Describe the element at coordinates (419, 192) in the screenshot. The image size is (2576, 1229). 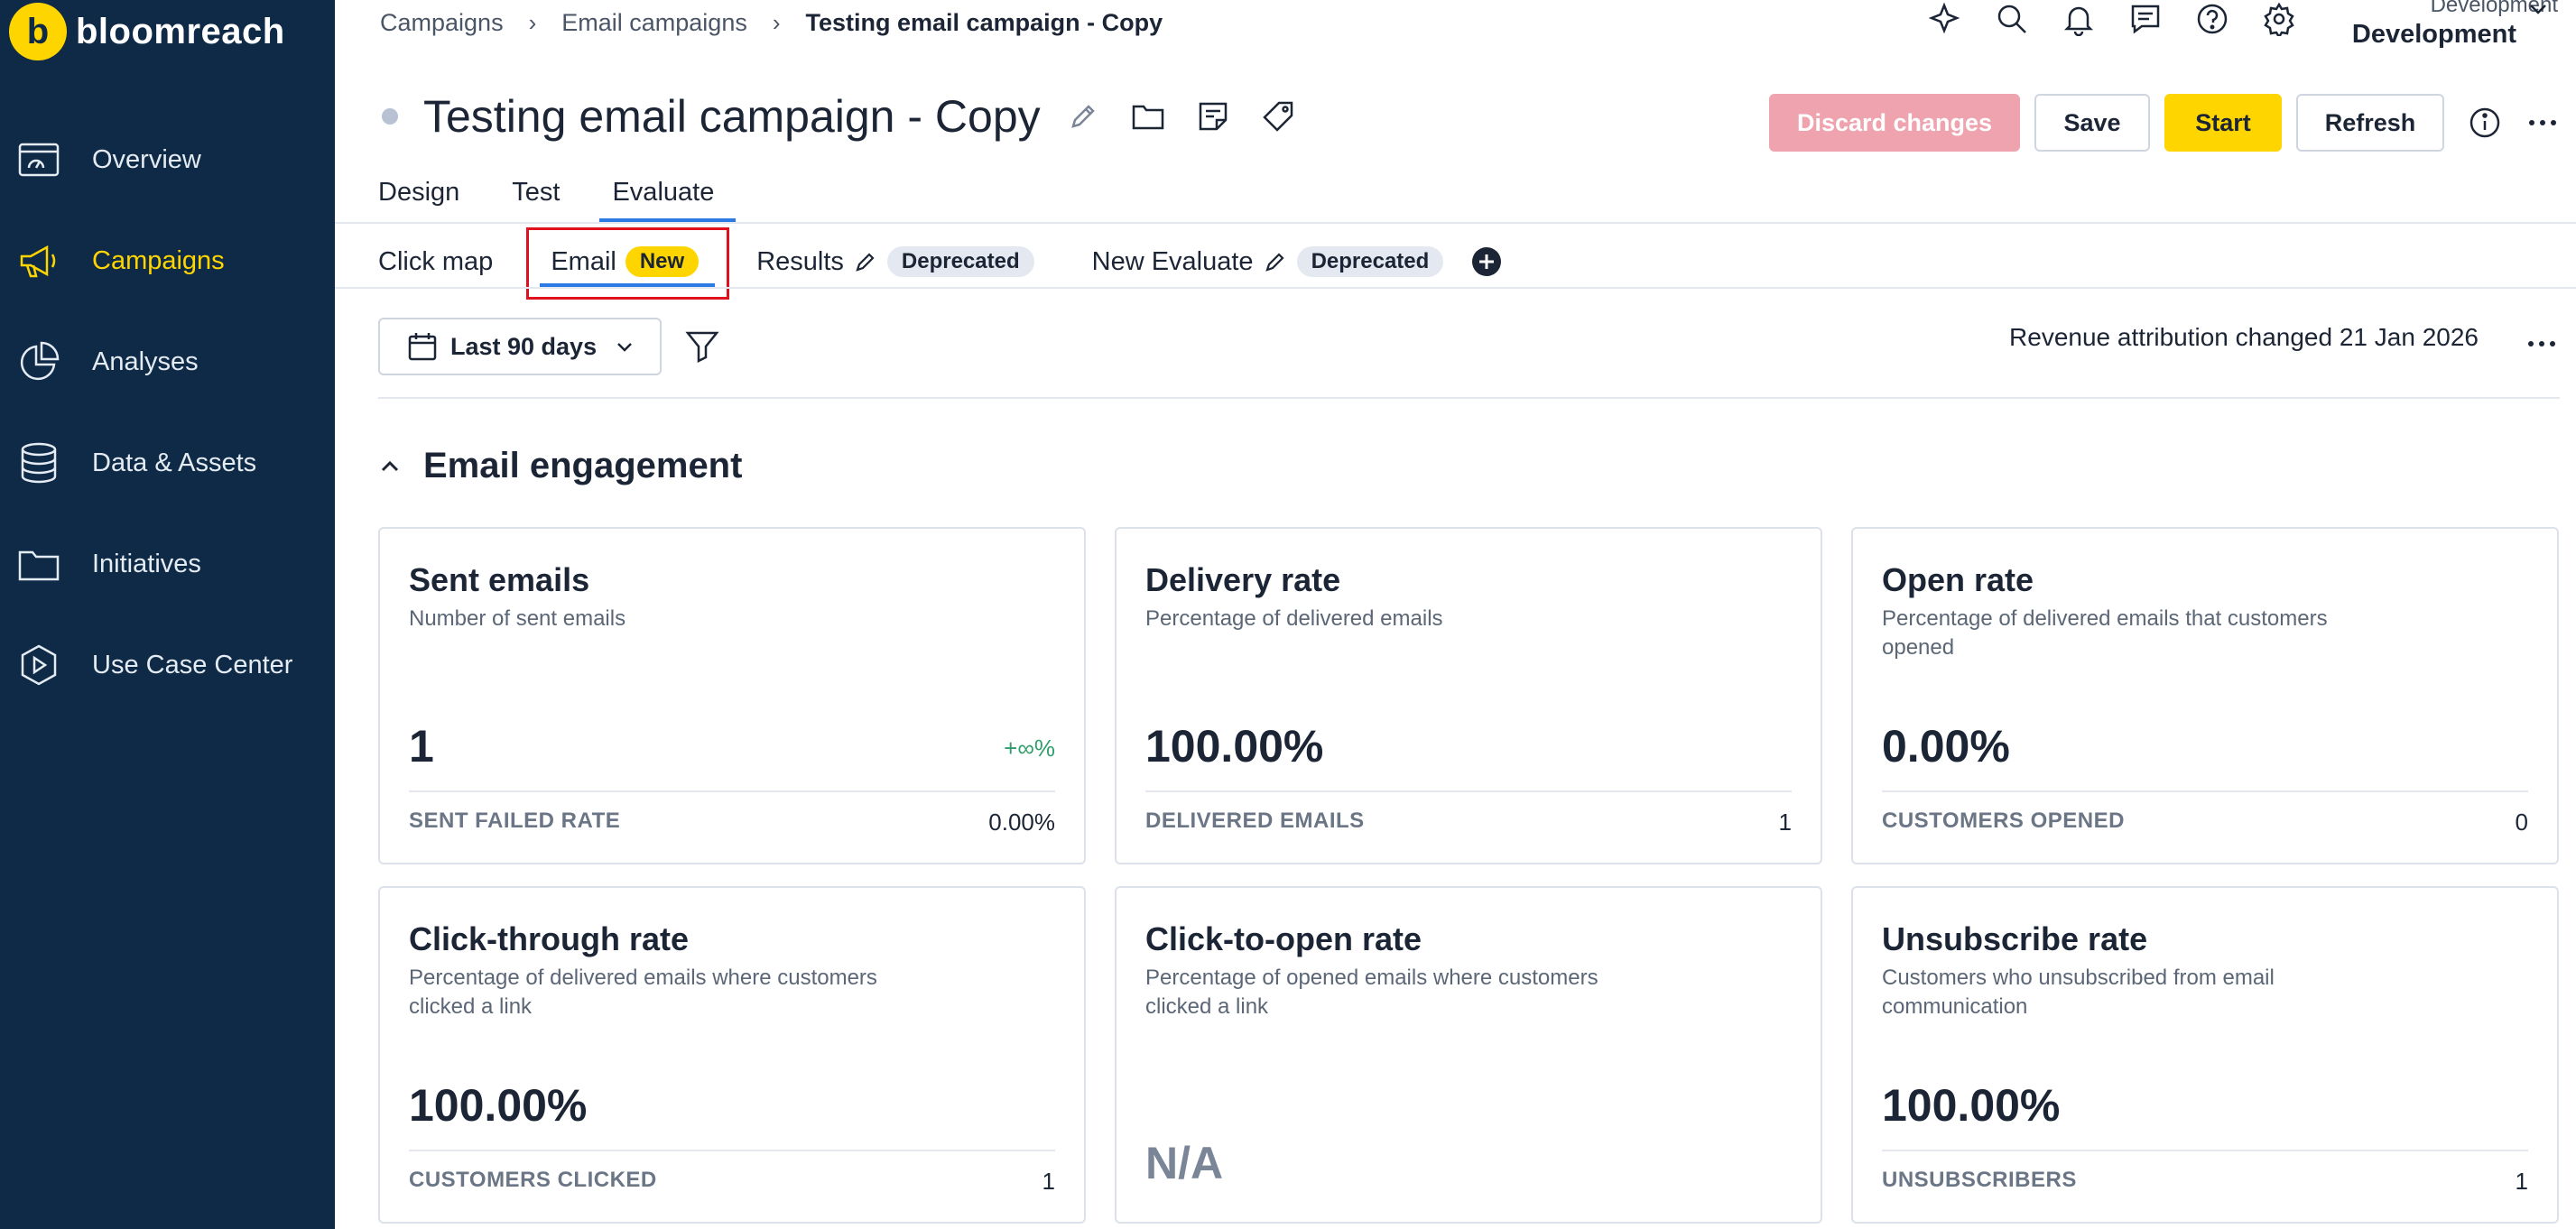
I see `tab-design: Design` at that location.